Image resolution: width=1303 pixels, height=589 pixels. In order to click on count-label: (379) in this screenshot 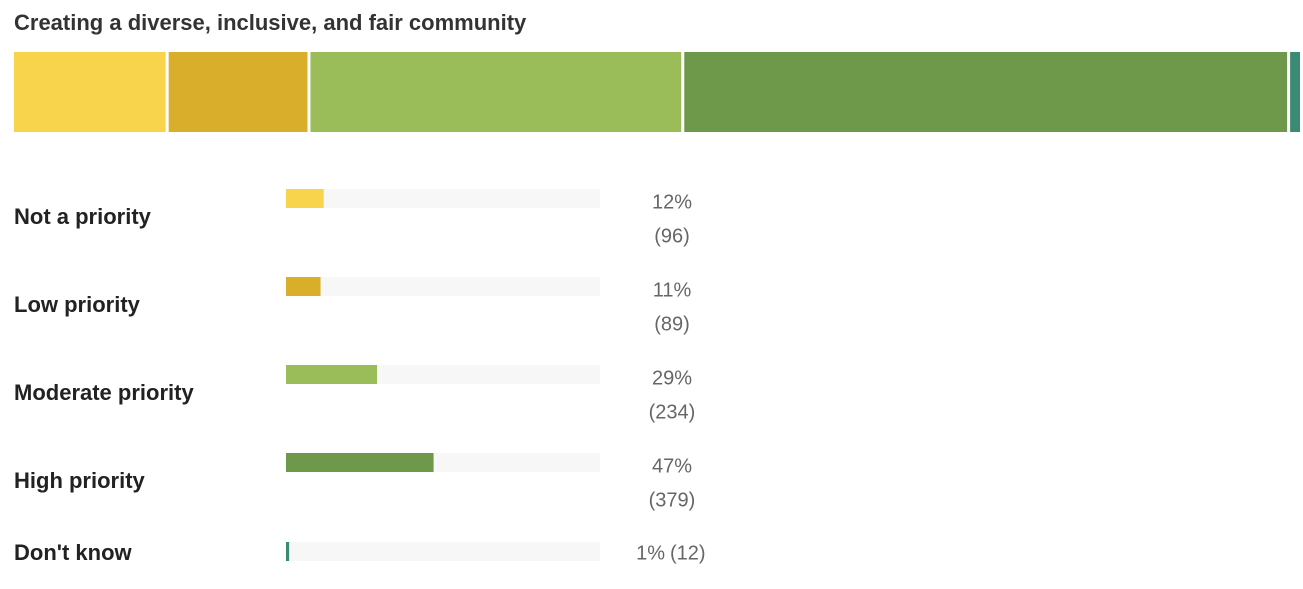, I will do `click(672, 500)`.